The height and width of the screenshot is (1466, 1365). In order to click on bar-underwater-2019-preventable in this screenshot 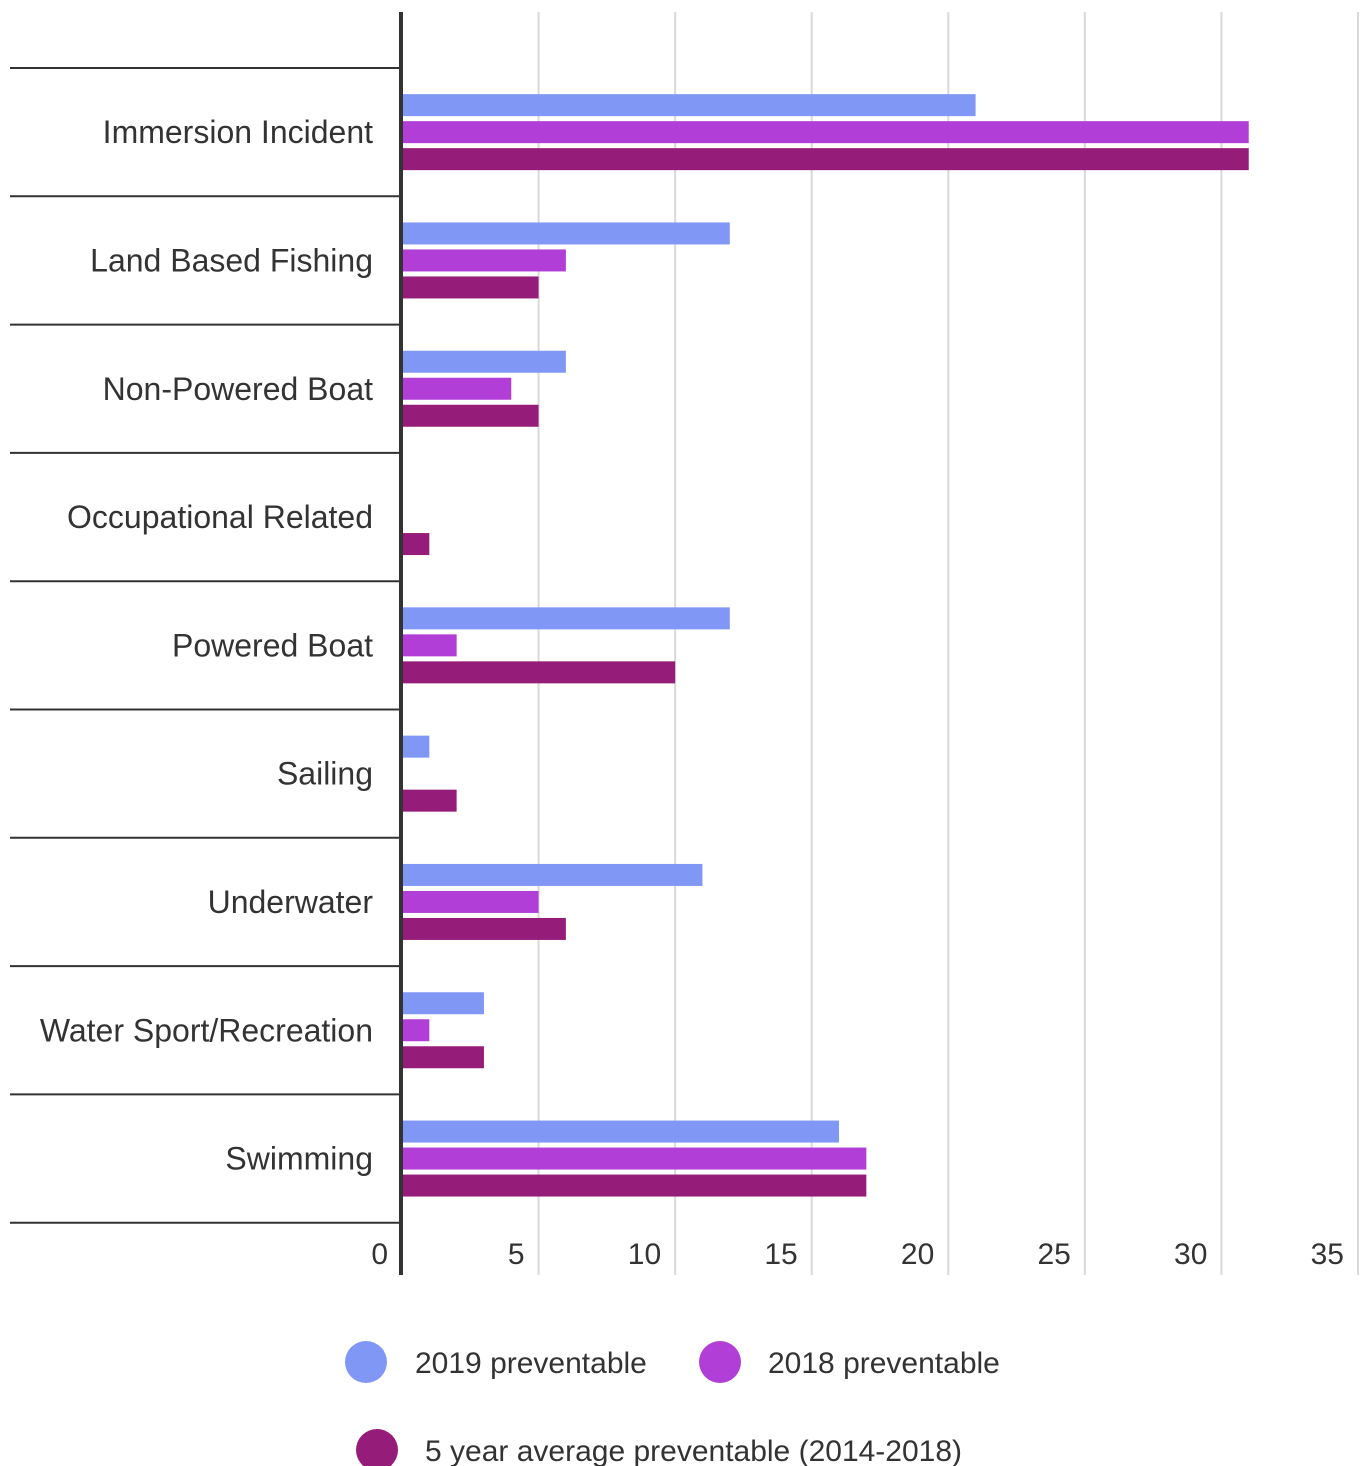, I will do `click(552, 874)`.